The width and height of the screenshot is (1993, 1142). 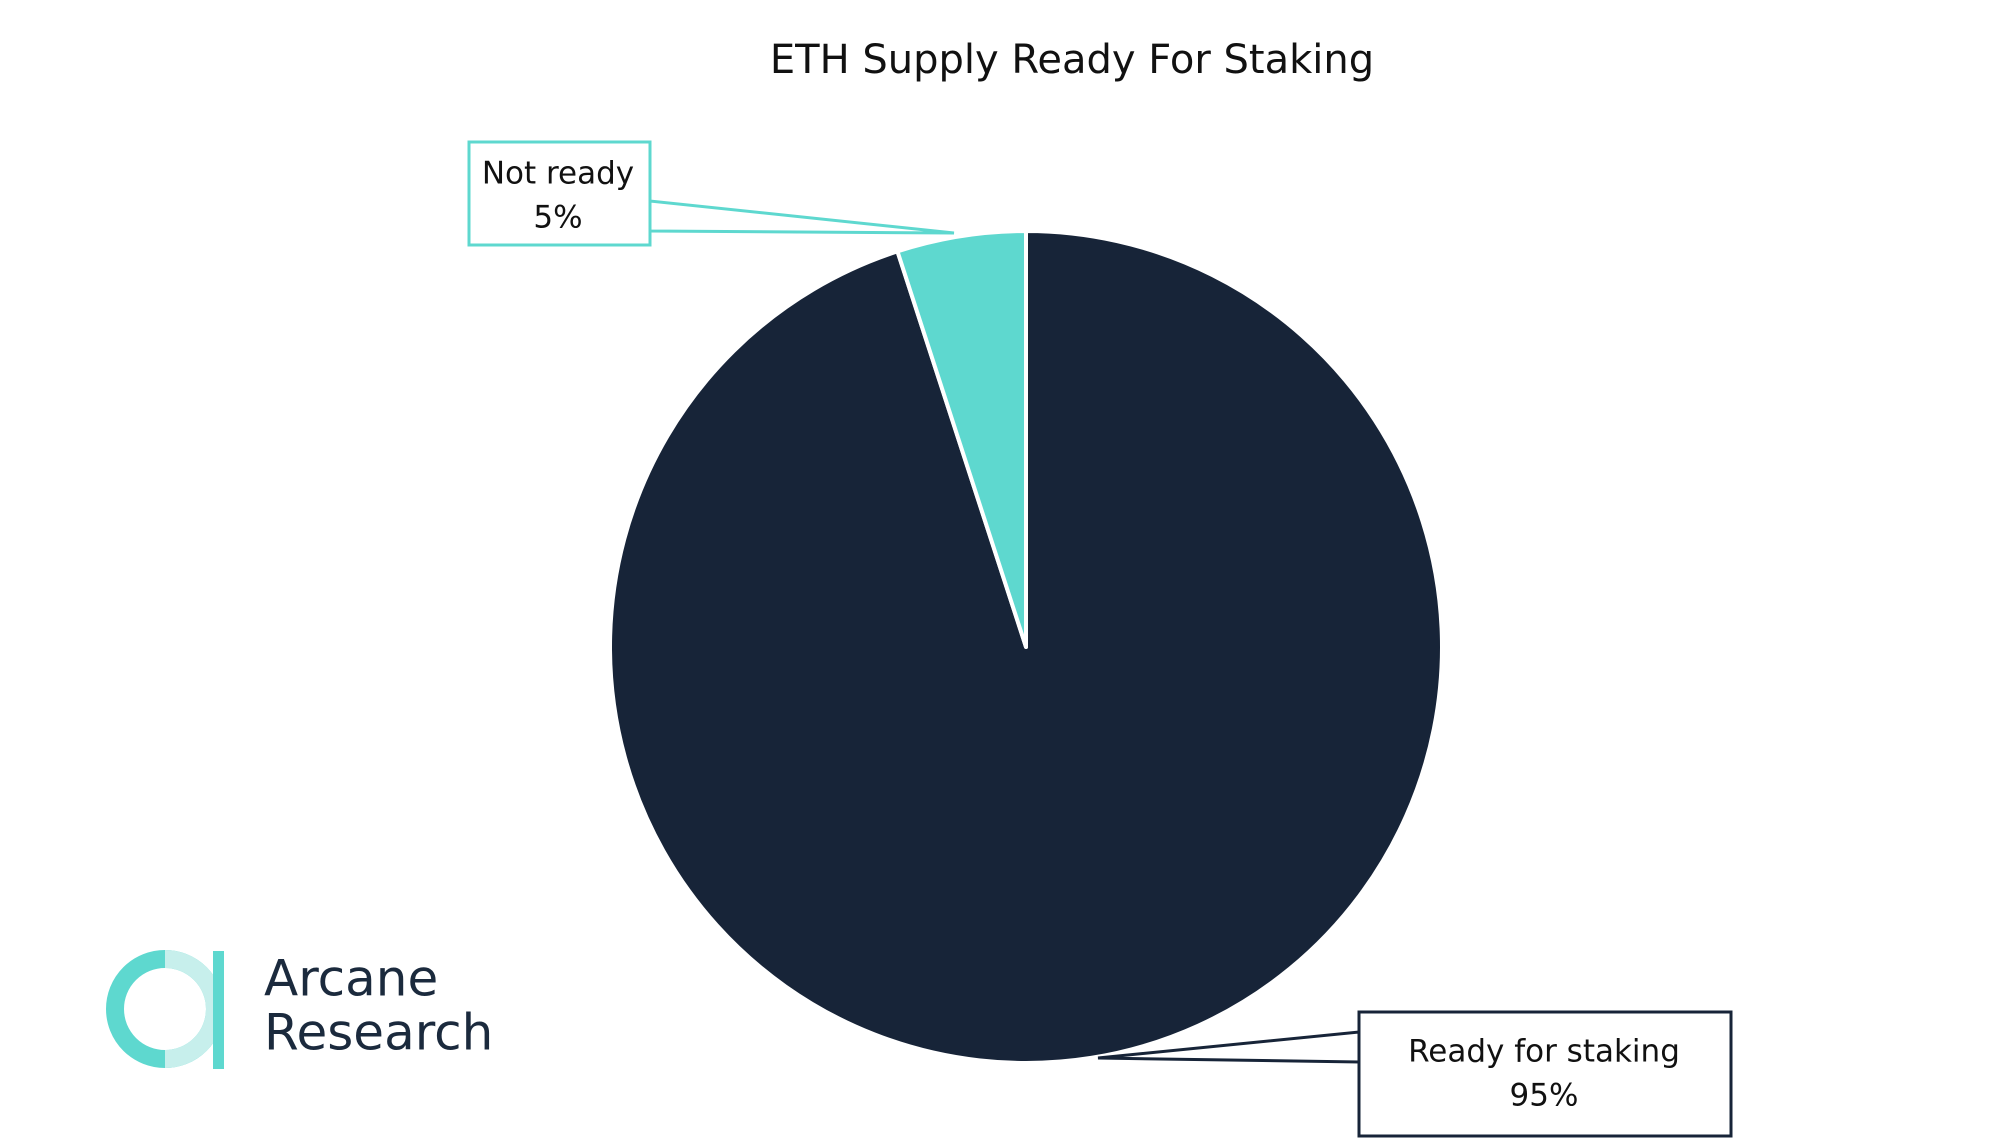 I want to click on logo: Arcane Research, so click(x=299, y=1009).